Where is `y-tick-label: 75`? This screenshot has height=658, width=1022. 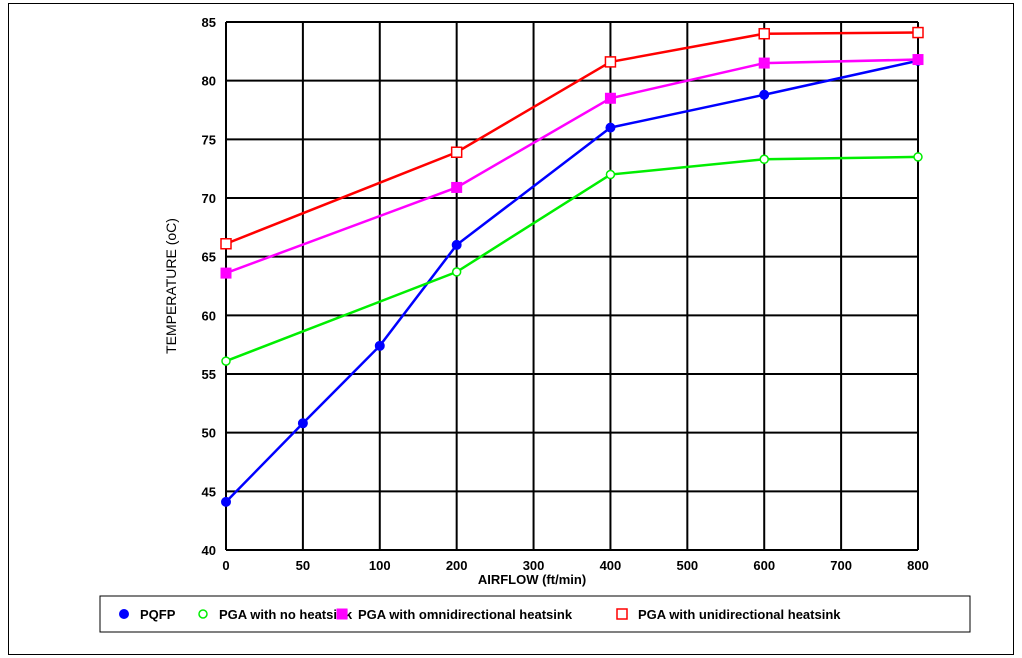 y-tick-label: 75 is located at coordinates (209, 139).